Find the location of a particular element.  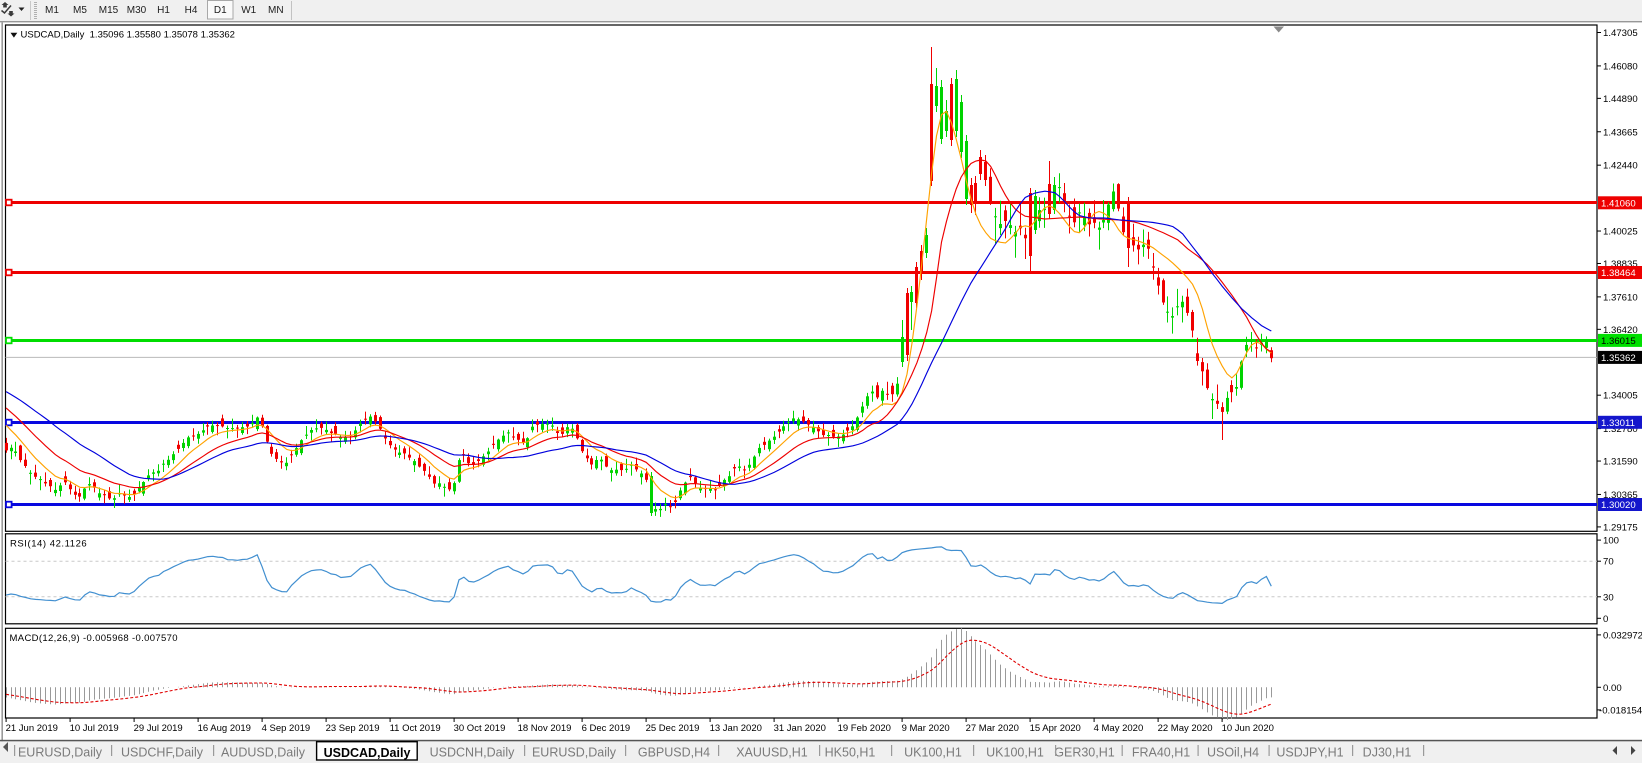

svg-text: AUDUSD,Daily is located at coordinates (263, 753).